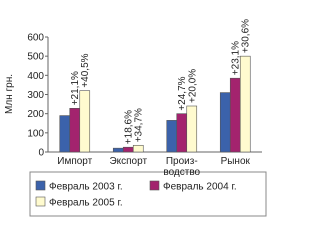  What do you see at coordinates (35, 76) in the screenshot?
I see `y-tick-label: 400` at bounding box center [35, 76].